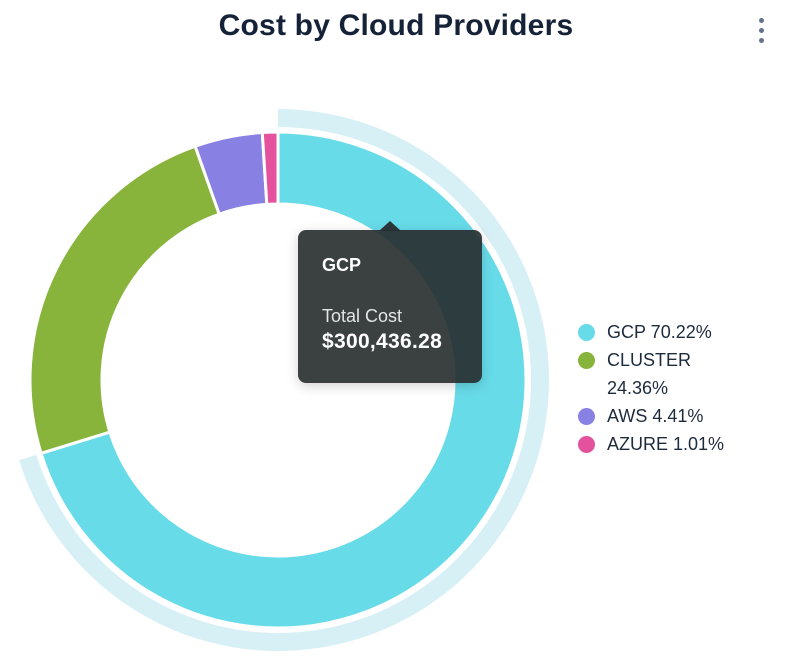 The image size is (792, 666). I want to click on kebab-menu-icon, so click(761, 30).